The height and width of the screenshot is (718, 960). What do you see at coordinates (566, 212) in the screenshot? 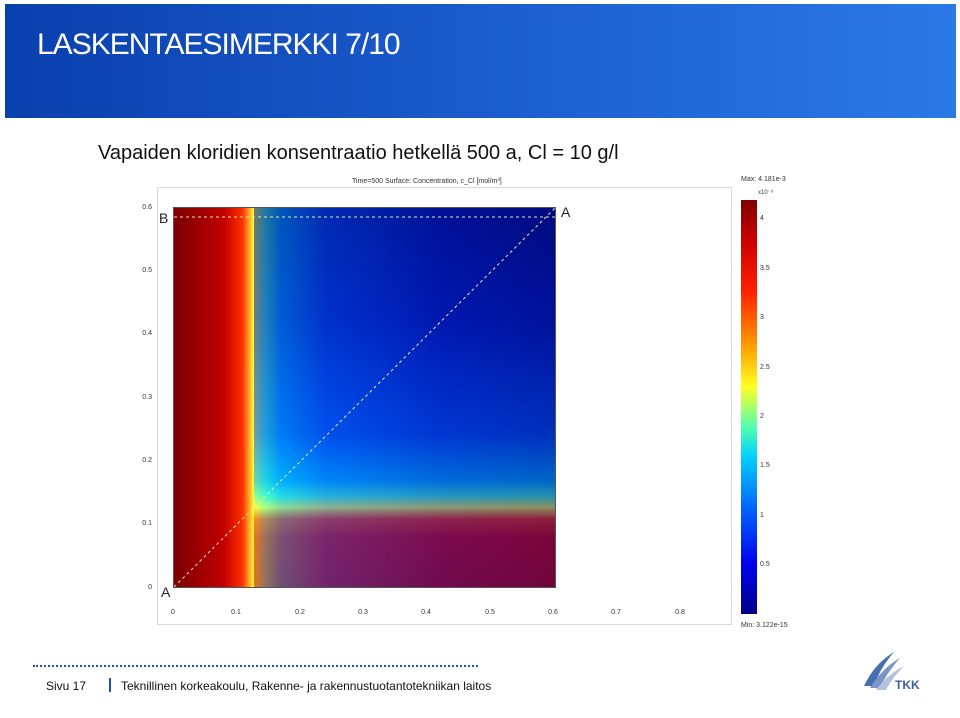
I see `point-label-a-top: A` at bounding box center [566, 212].